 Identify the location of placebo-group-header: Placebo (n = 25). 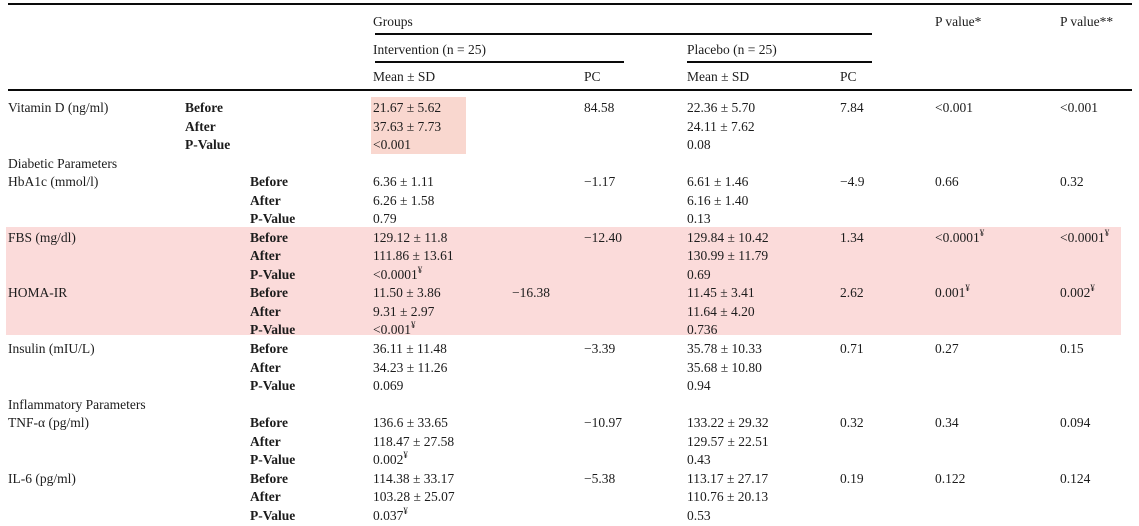
(732, 49).